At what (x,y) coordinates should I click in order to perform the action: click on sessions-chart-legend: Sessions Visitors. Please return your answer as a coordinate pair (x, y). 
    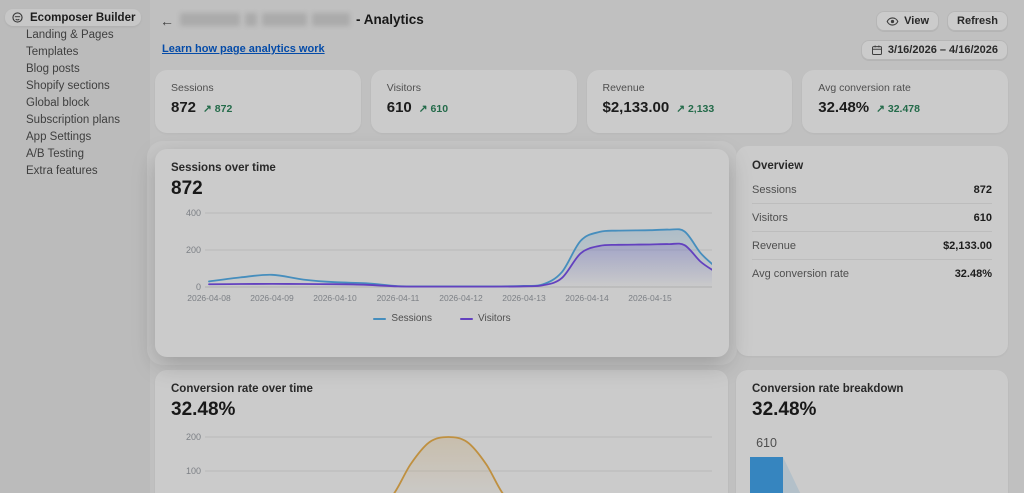
    Looking at the image, I should click on (442, 318).